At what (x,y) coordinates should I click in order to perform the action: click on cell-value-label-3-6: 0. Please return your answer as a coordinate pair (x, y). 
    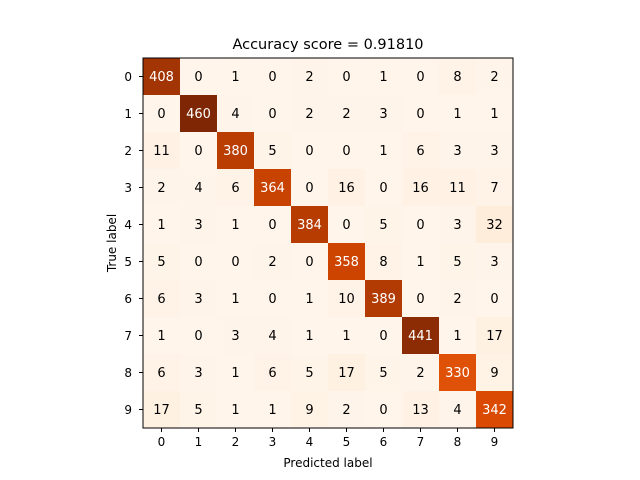
    Looking at the image, I should click on (383, 188).